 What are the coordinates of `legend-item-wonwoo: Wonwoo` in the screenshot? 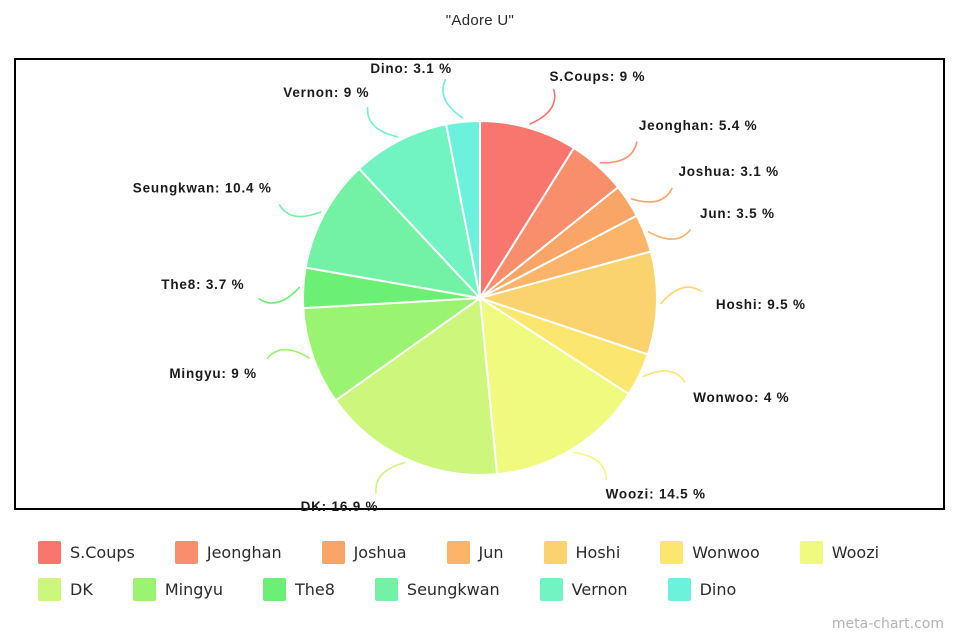 It's located at (710, 552).